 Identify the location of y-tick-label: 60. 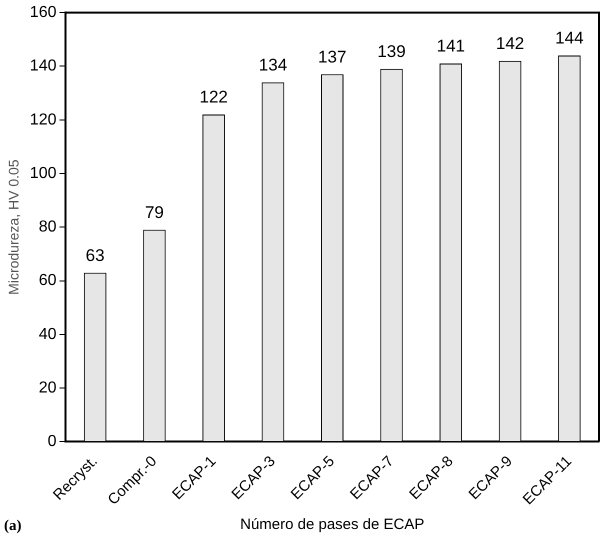
(47, 281).